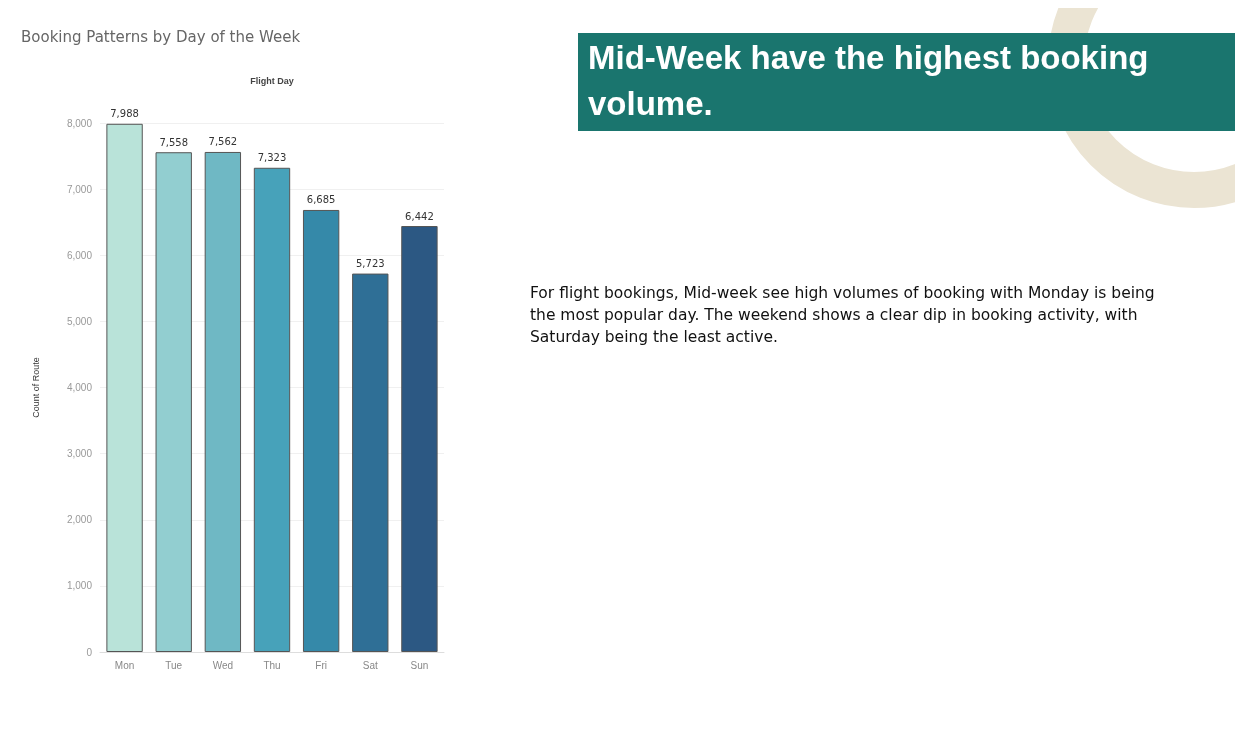 Image resolution: width=1243 pixels, height=737 pixels. I want to click on y-axis-title: Count of Route, so click(35, 387).